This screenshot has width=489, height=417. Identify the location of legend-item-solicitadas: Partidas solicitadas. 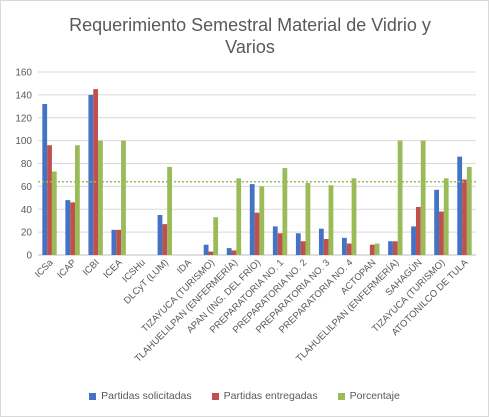
(140, 396).